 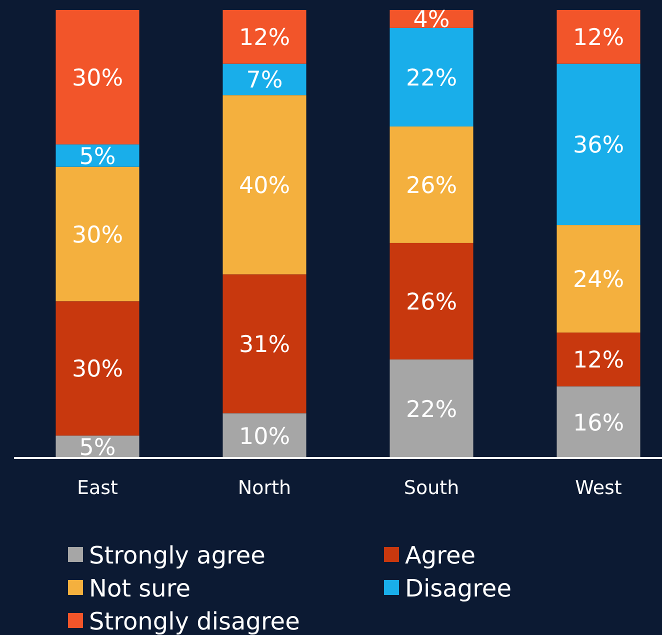 What do you see at coordinates (194, 621) in the screenshot?
I see `legend-label: Strongly disagree` at bounding box center [194, 621].